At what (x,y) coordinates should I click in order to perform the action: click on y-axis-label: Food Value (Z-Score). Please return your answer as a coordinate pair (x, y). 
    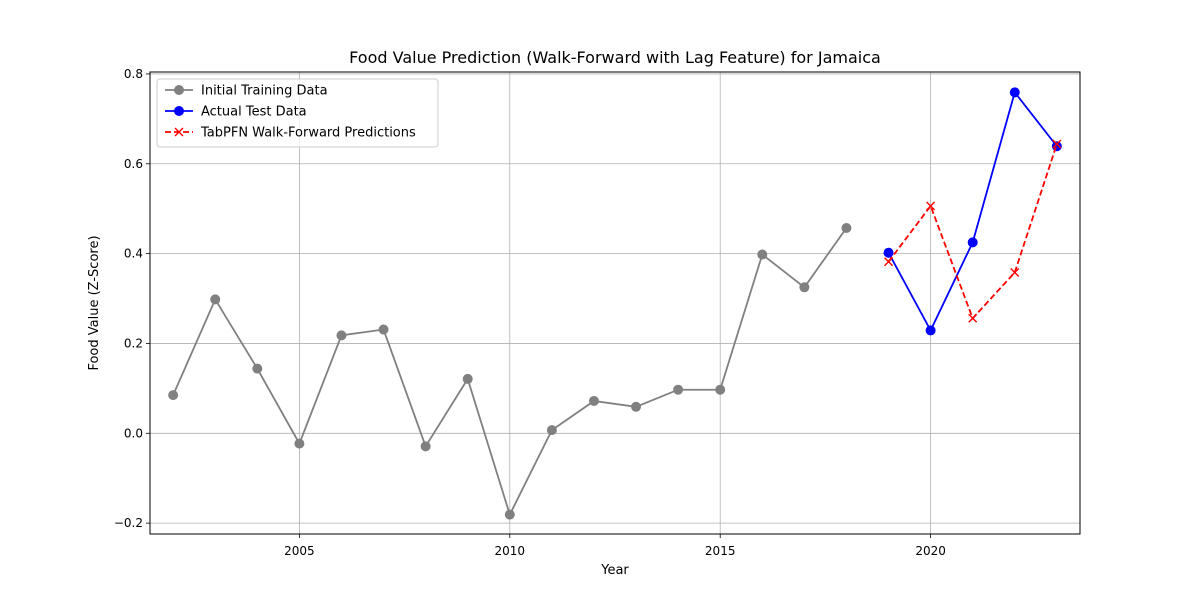
    Looking at the image, I should click on (94, 302).